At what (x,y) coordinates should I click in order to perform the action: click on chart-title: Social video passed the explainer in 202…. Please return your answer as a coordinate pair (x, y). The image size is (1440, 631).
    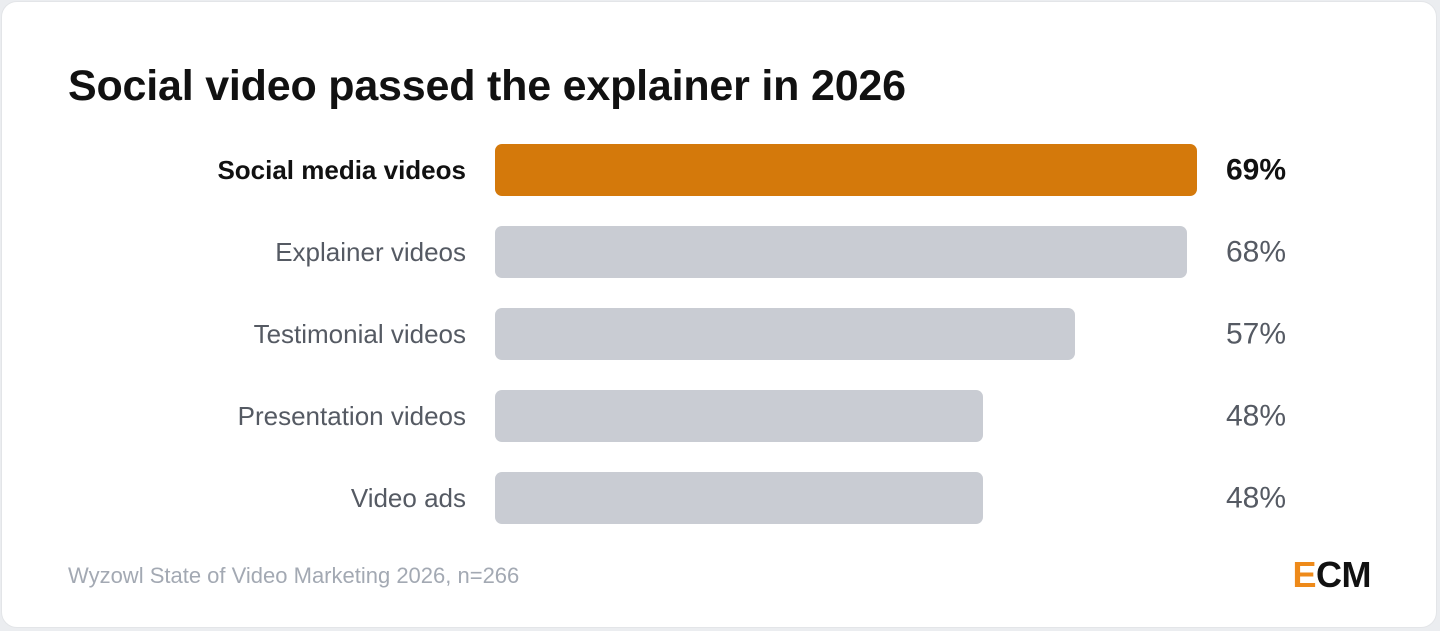
    Looking at the image, I should click on (487, 86).